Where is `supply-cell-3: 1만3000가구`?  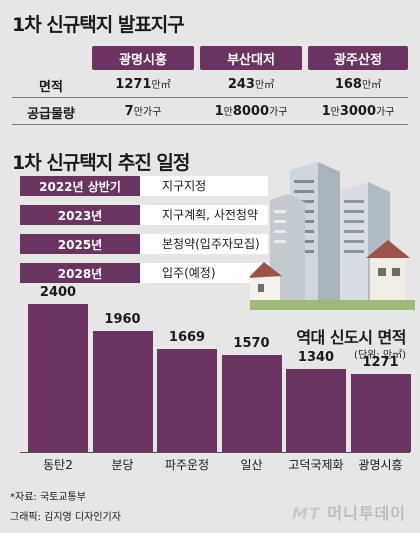 supply-cell-3: 1만3000가구 is located at coordinates (358, 111).